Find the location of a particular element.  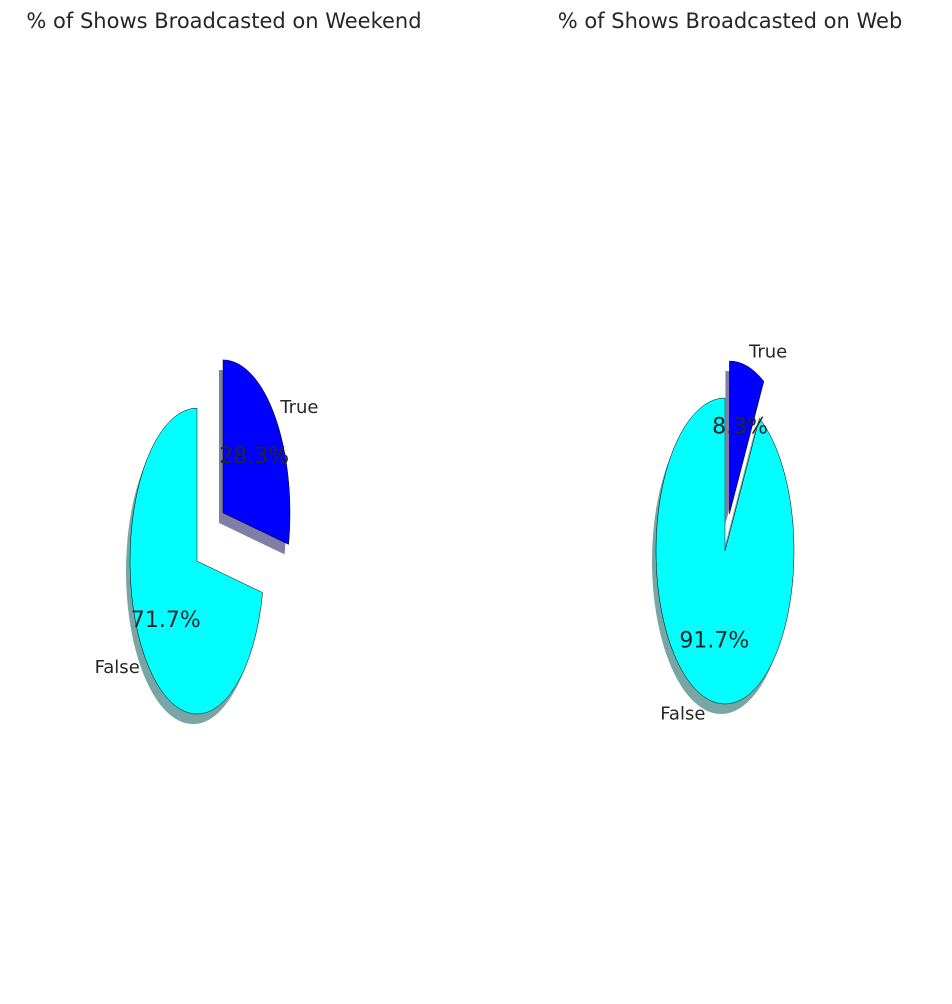

percent-label: 71.7% is located at coordinates (166, 620).